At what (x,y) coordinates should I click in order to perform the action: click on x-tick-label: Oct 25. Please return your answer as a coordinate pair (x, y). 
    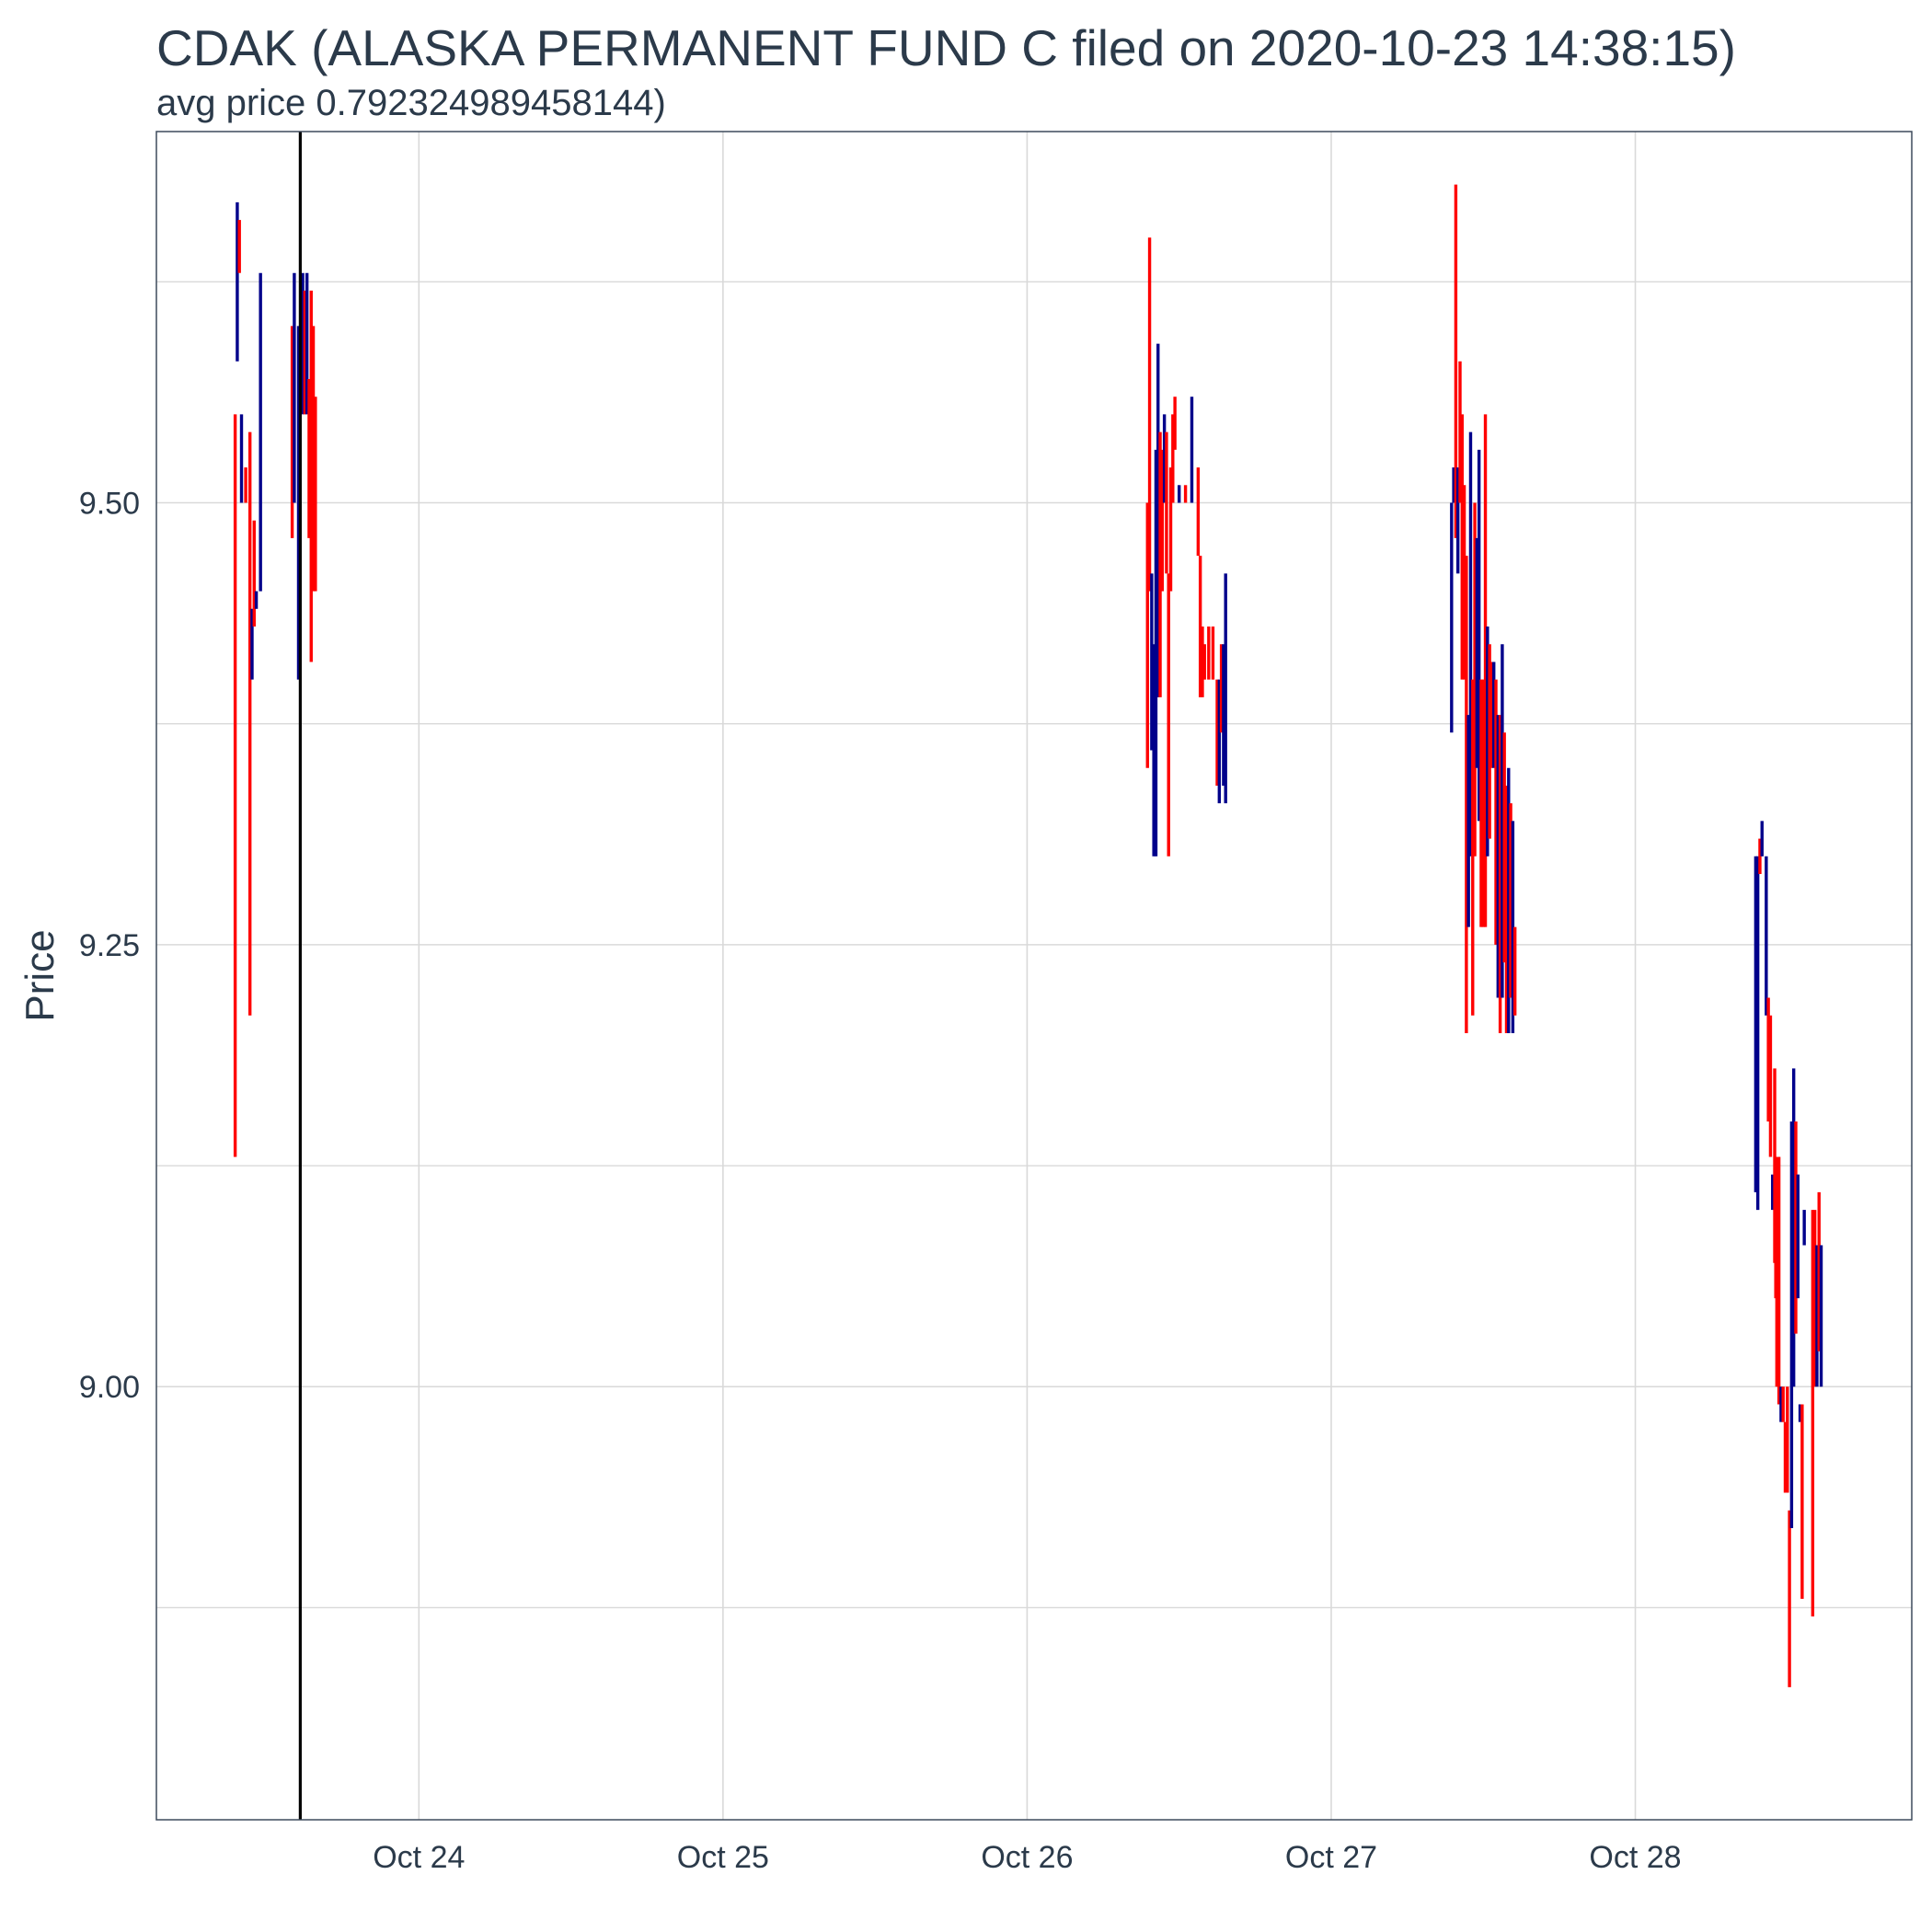
    Looking at the image, I should click on (723, 1857).